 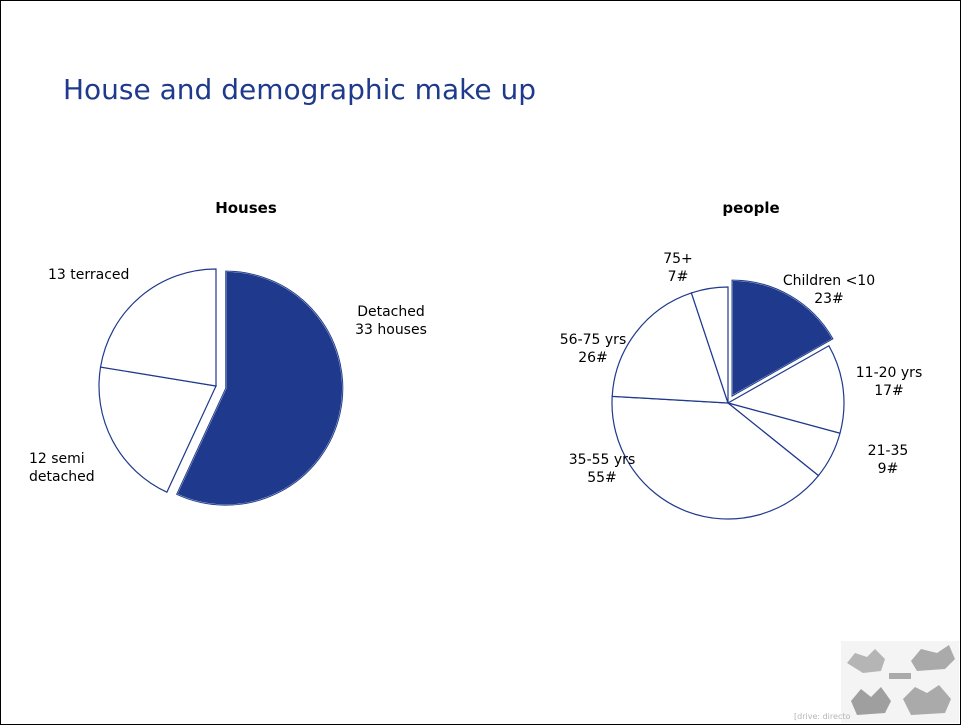 What do you see at coordinates (88, 275) in the screenshot?
I see `slice-label: 13 terraced` at bounding box center [88, 275].